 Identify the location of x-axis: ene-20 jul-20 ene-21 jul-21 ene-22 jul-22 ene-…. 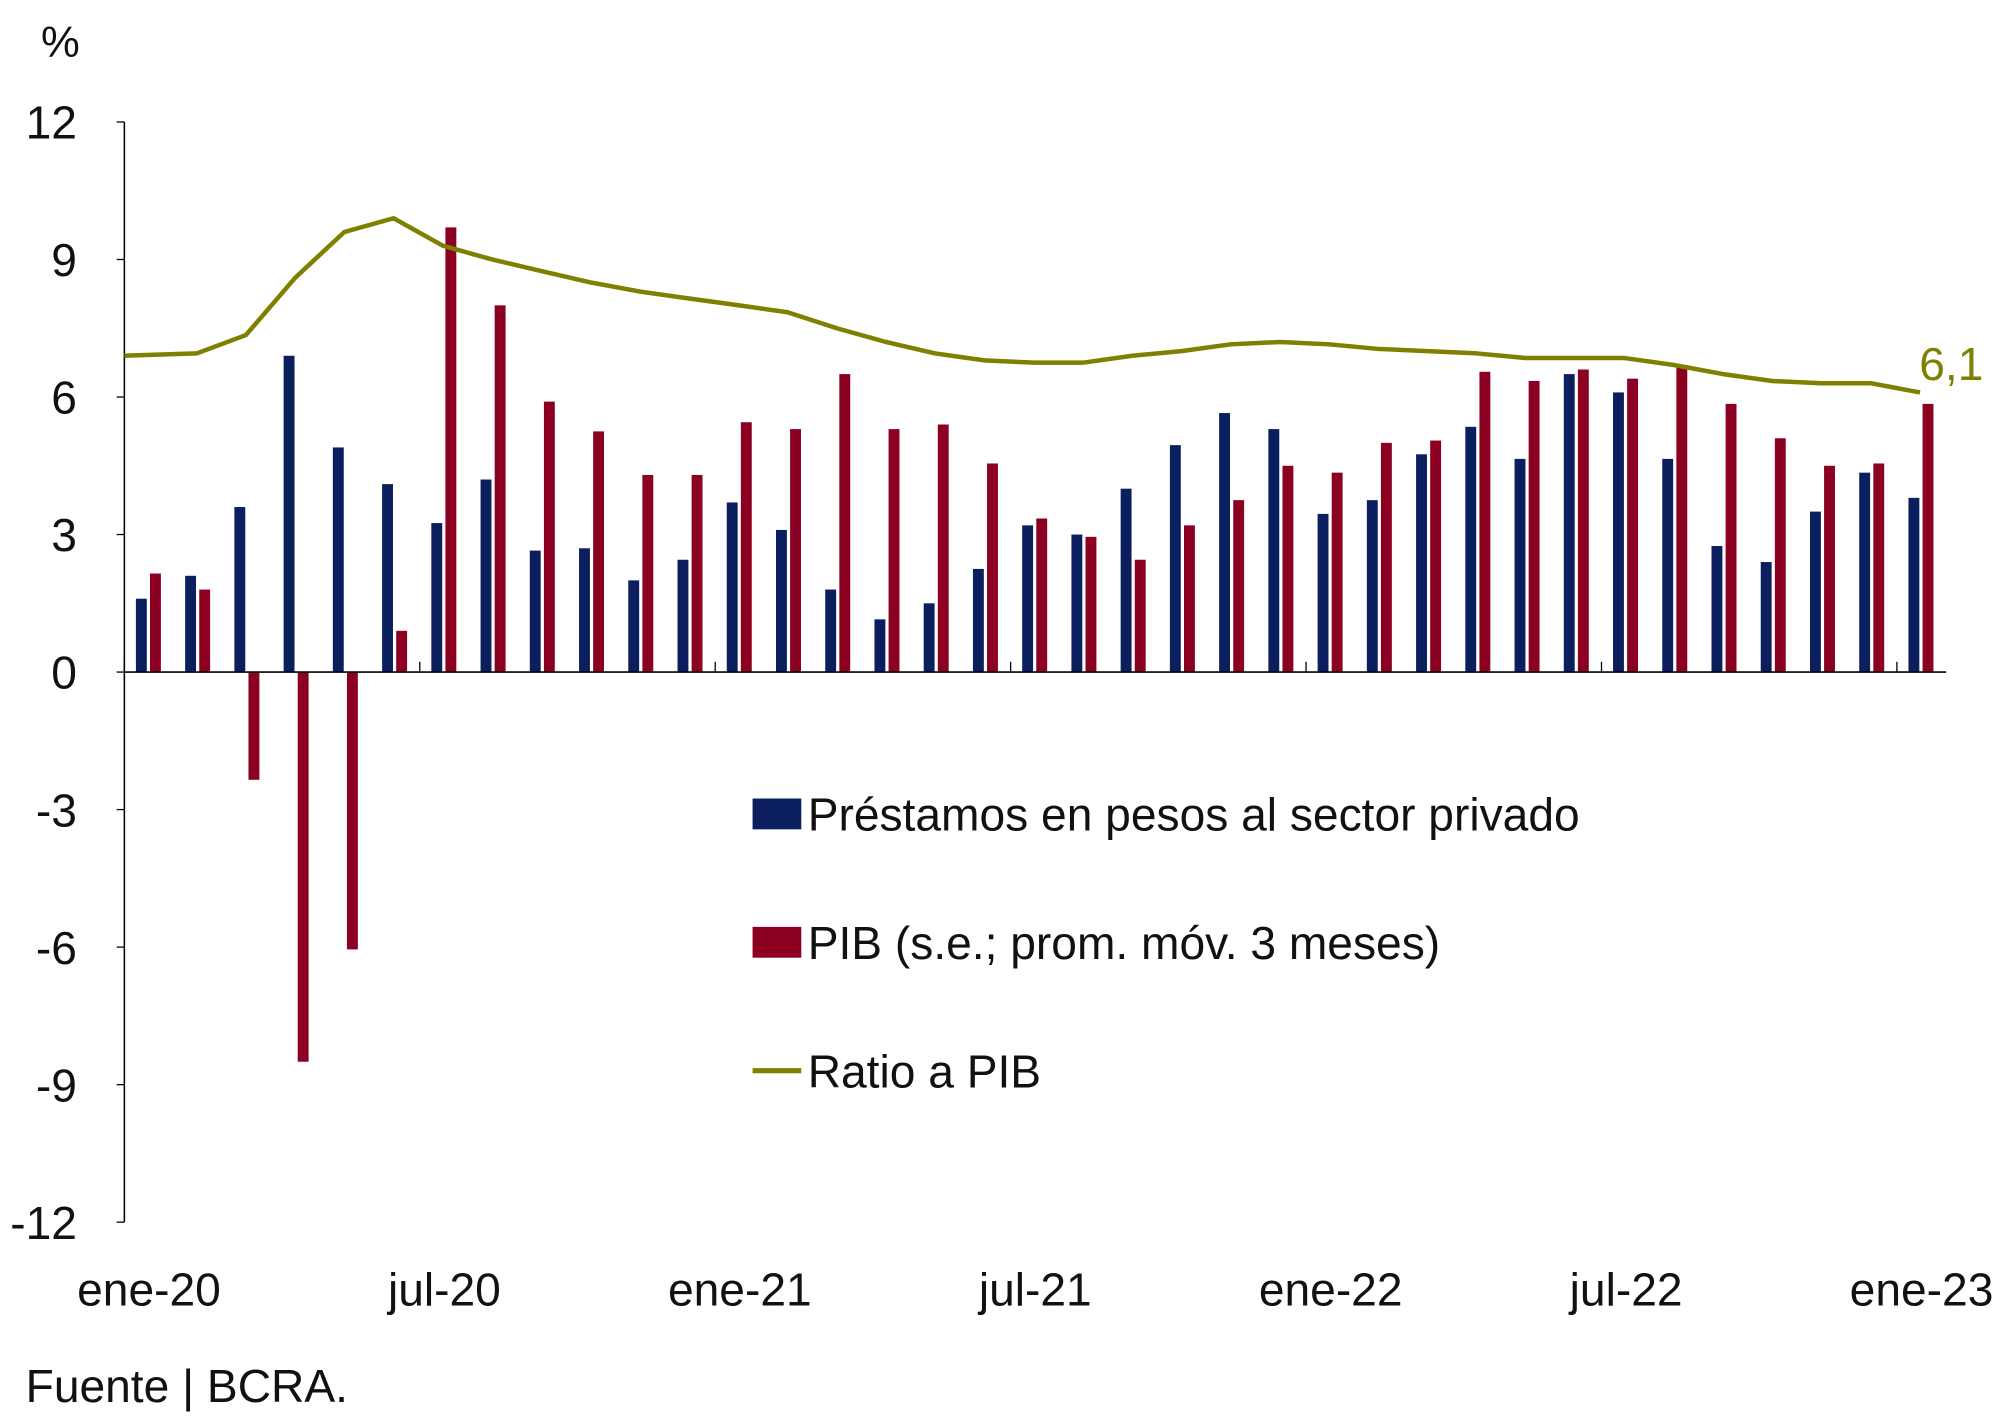
(1035, 1290).